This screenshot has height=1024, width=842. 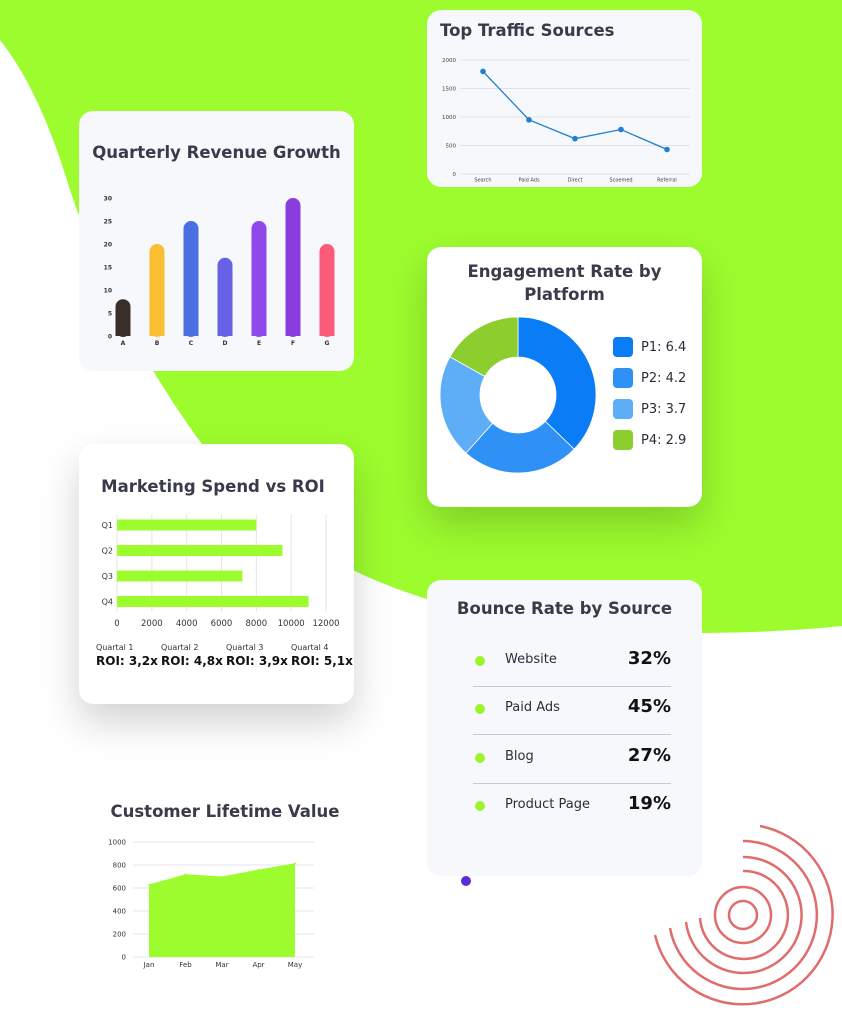 What do you see at coordinates (572, 759) in the screenshot?
I see `bounce-row-blog: Blog 27%` at bounding box center [572, 759].